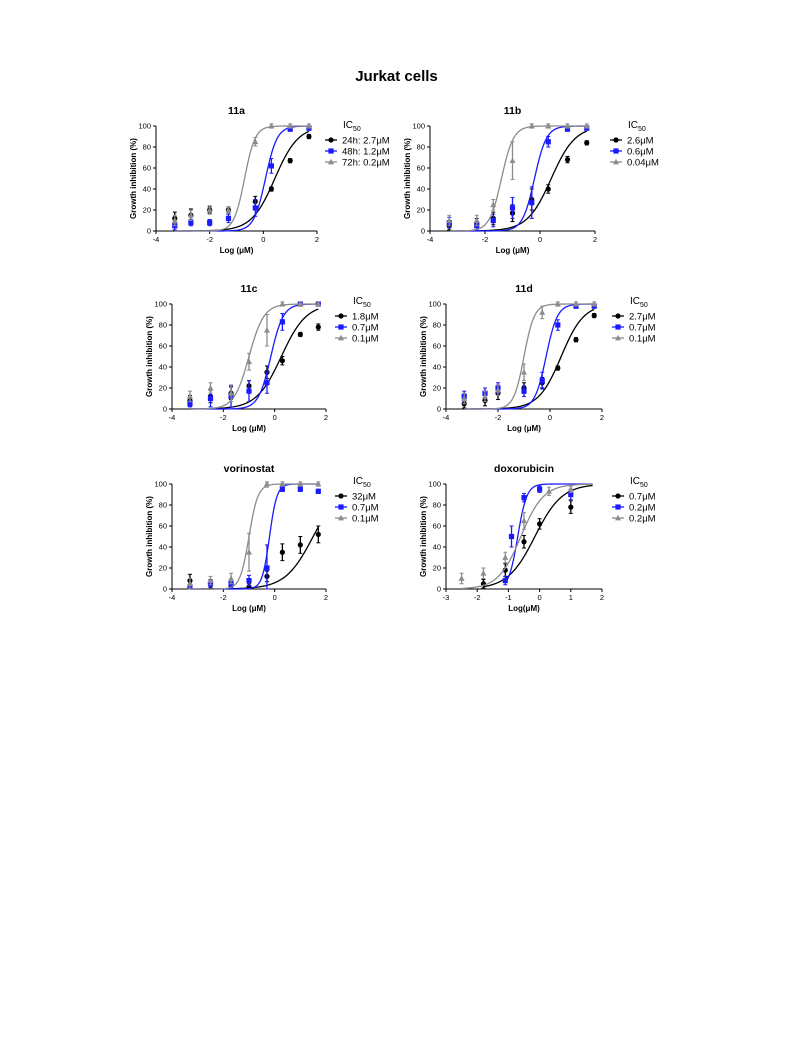 The width and height of the screenshot is (793, 1057). I want to click on legend-entry: 0.7μM, so click(642, 328).